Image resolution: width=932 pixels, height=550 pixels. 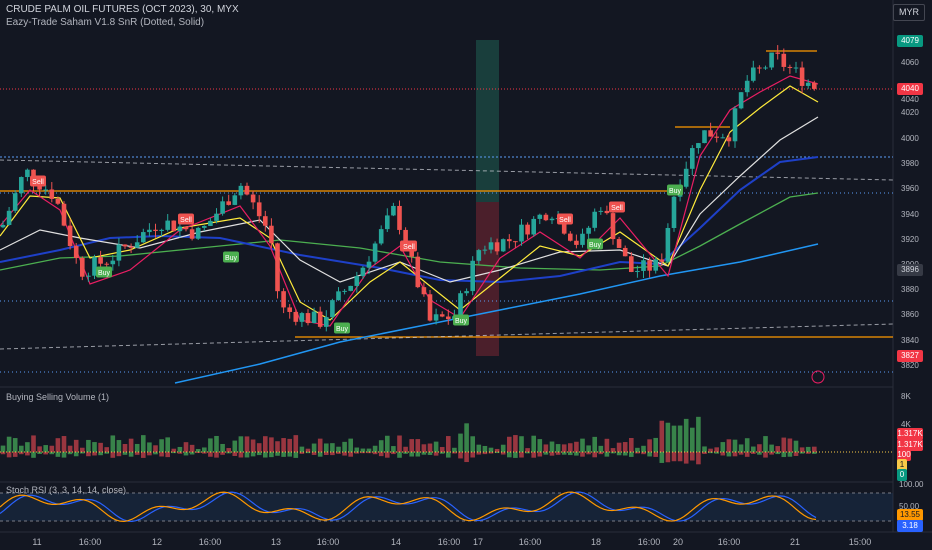 What do you see at coordinates (910, 314) in the screenshot?
I see `price-tick: 3860` at bounding box center [910, 314].